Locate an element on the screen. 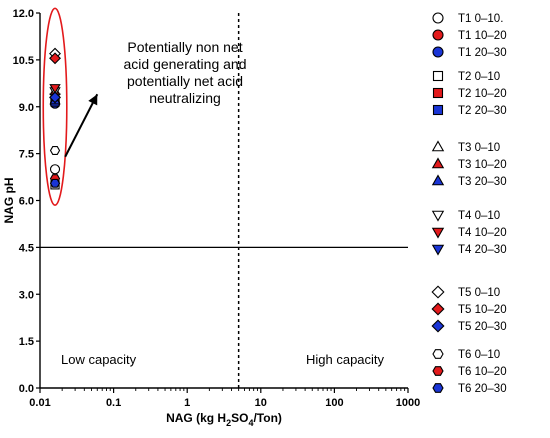 The height and width of the screenshot is (438, 550). legend-item: T3 20–30 is located at coordinates (469, 181).